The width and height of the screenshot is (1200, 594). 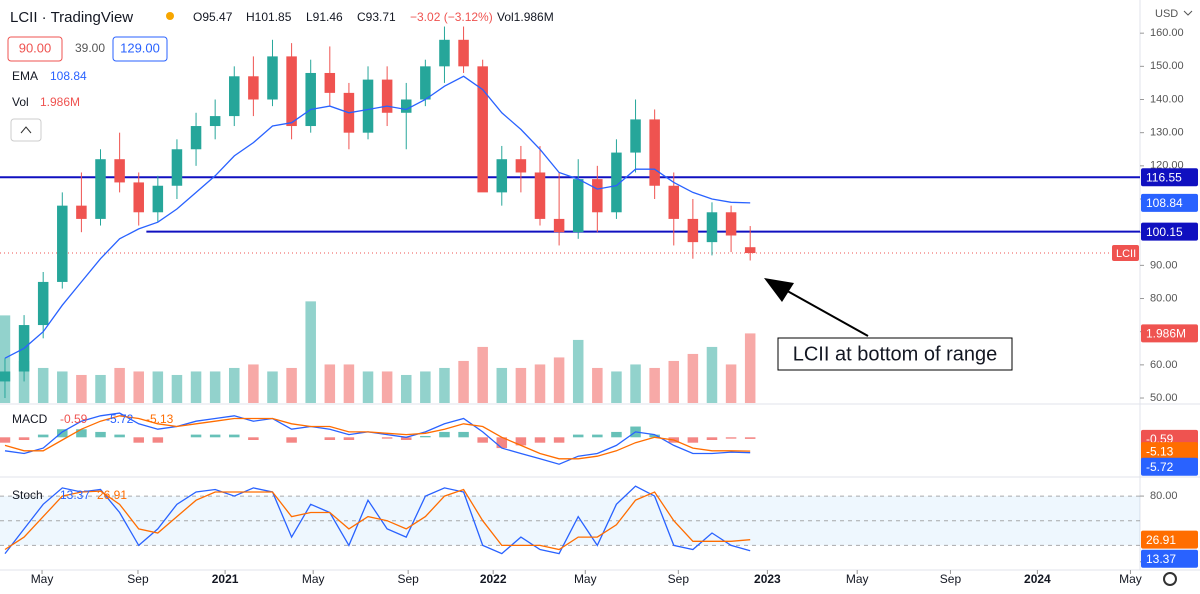 What do you see at coordinates (767, 579) in the screenshot?
I see `x-tick-label: 2023` at bounding box center [767, 579].